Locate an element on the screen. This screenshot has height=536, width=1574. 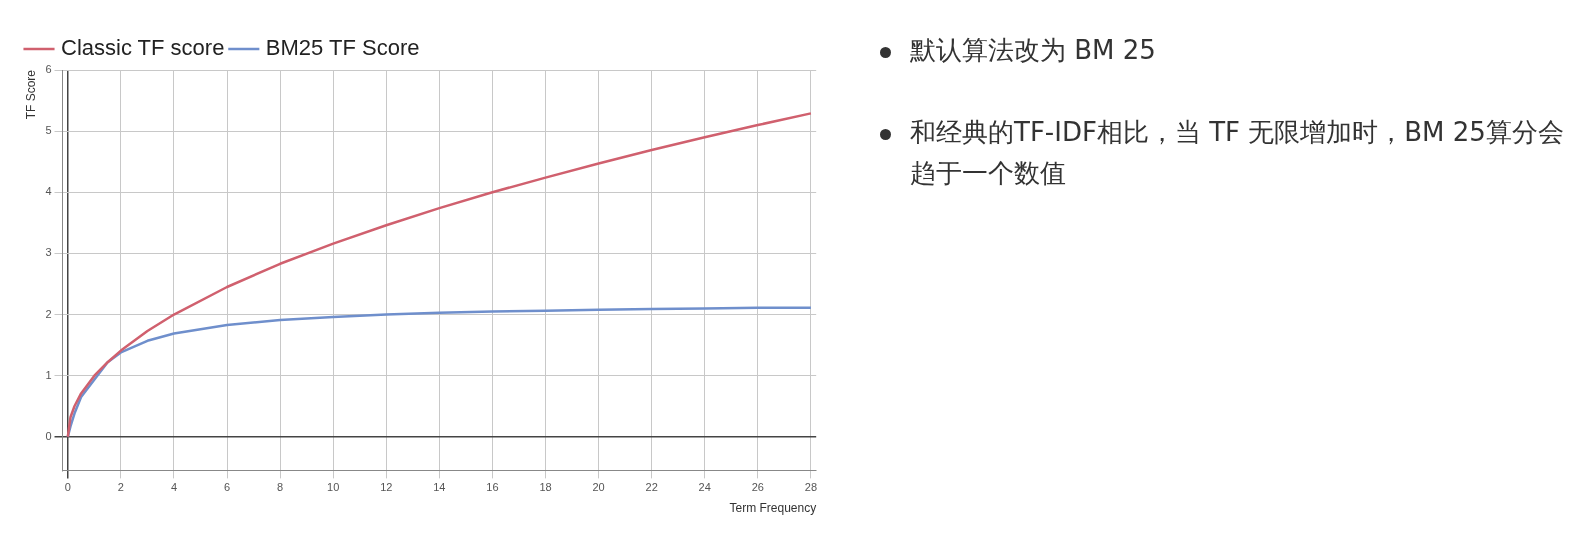
y-tick-label: 4 is located at coordinates (48, 191).